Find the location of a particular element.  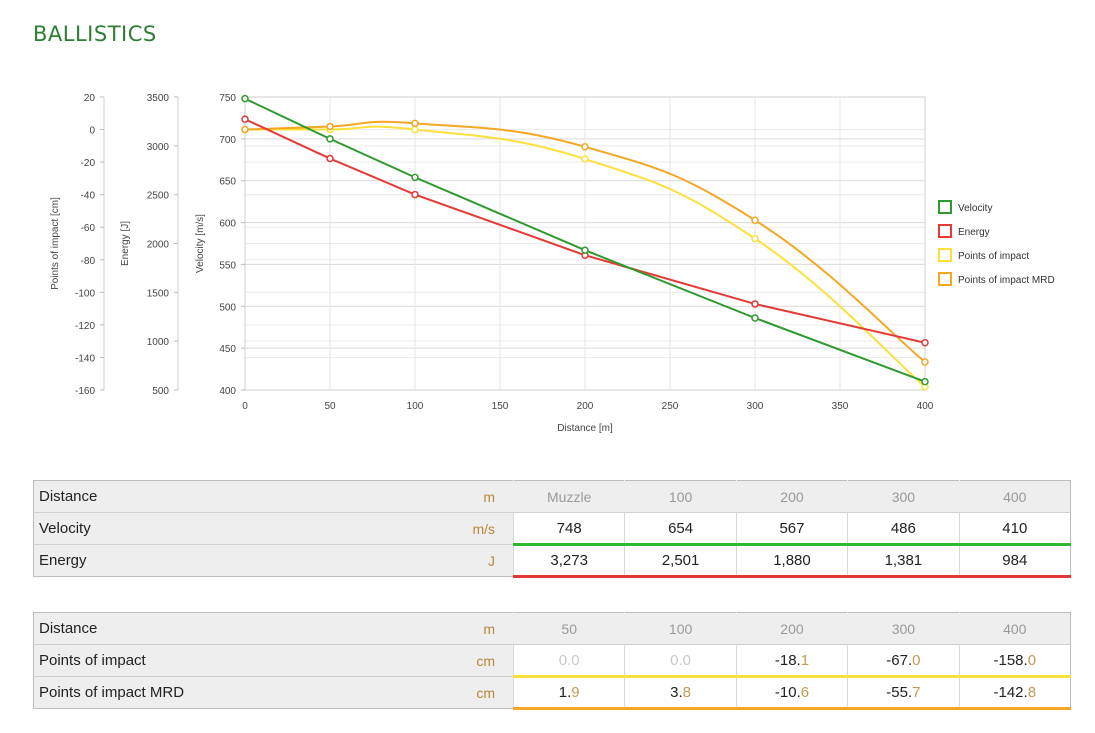

row-label: Points of impact MRD is located at coordinates (203, 692).